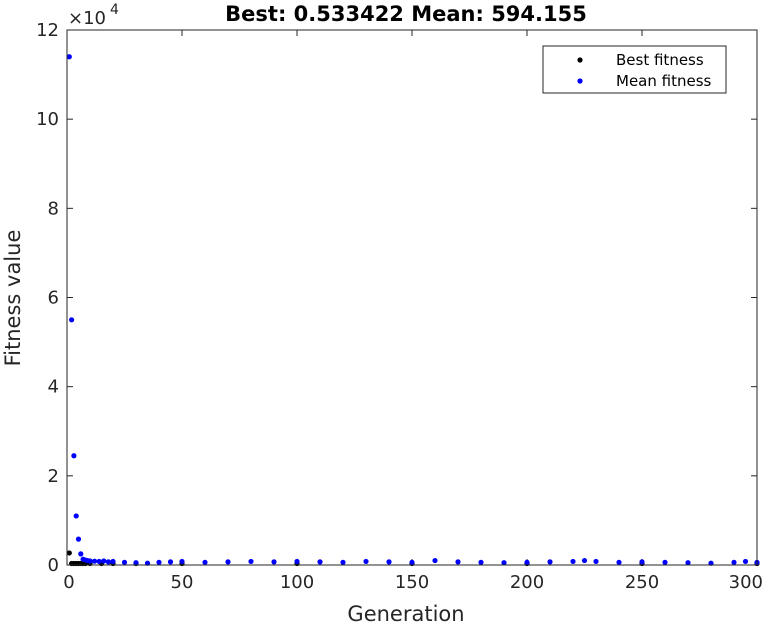 The image size is (765, 625). Describe the element at coordinates (114, 10) in the screenshot. I see `y-exponent-power: 4` at that location.